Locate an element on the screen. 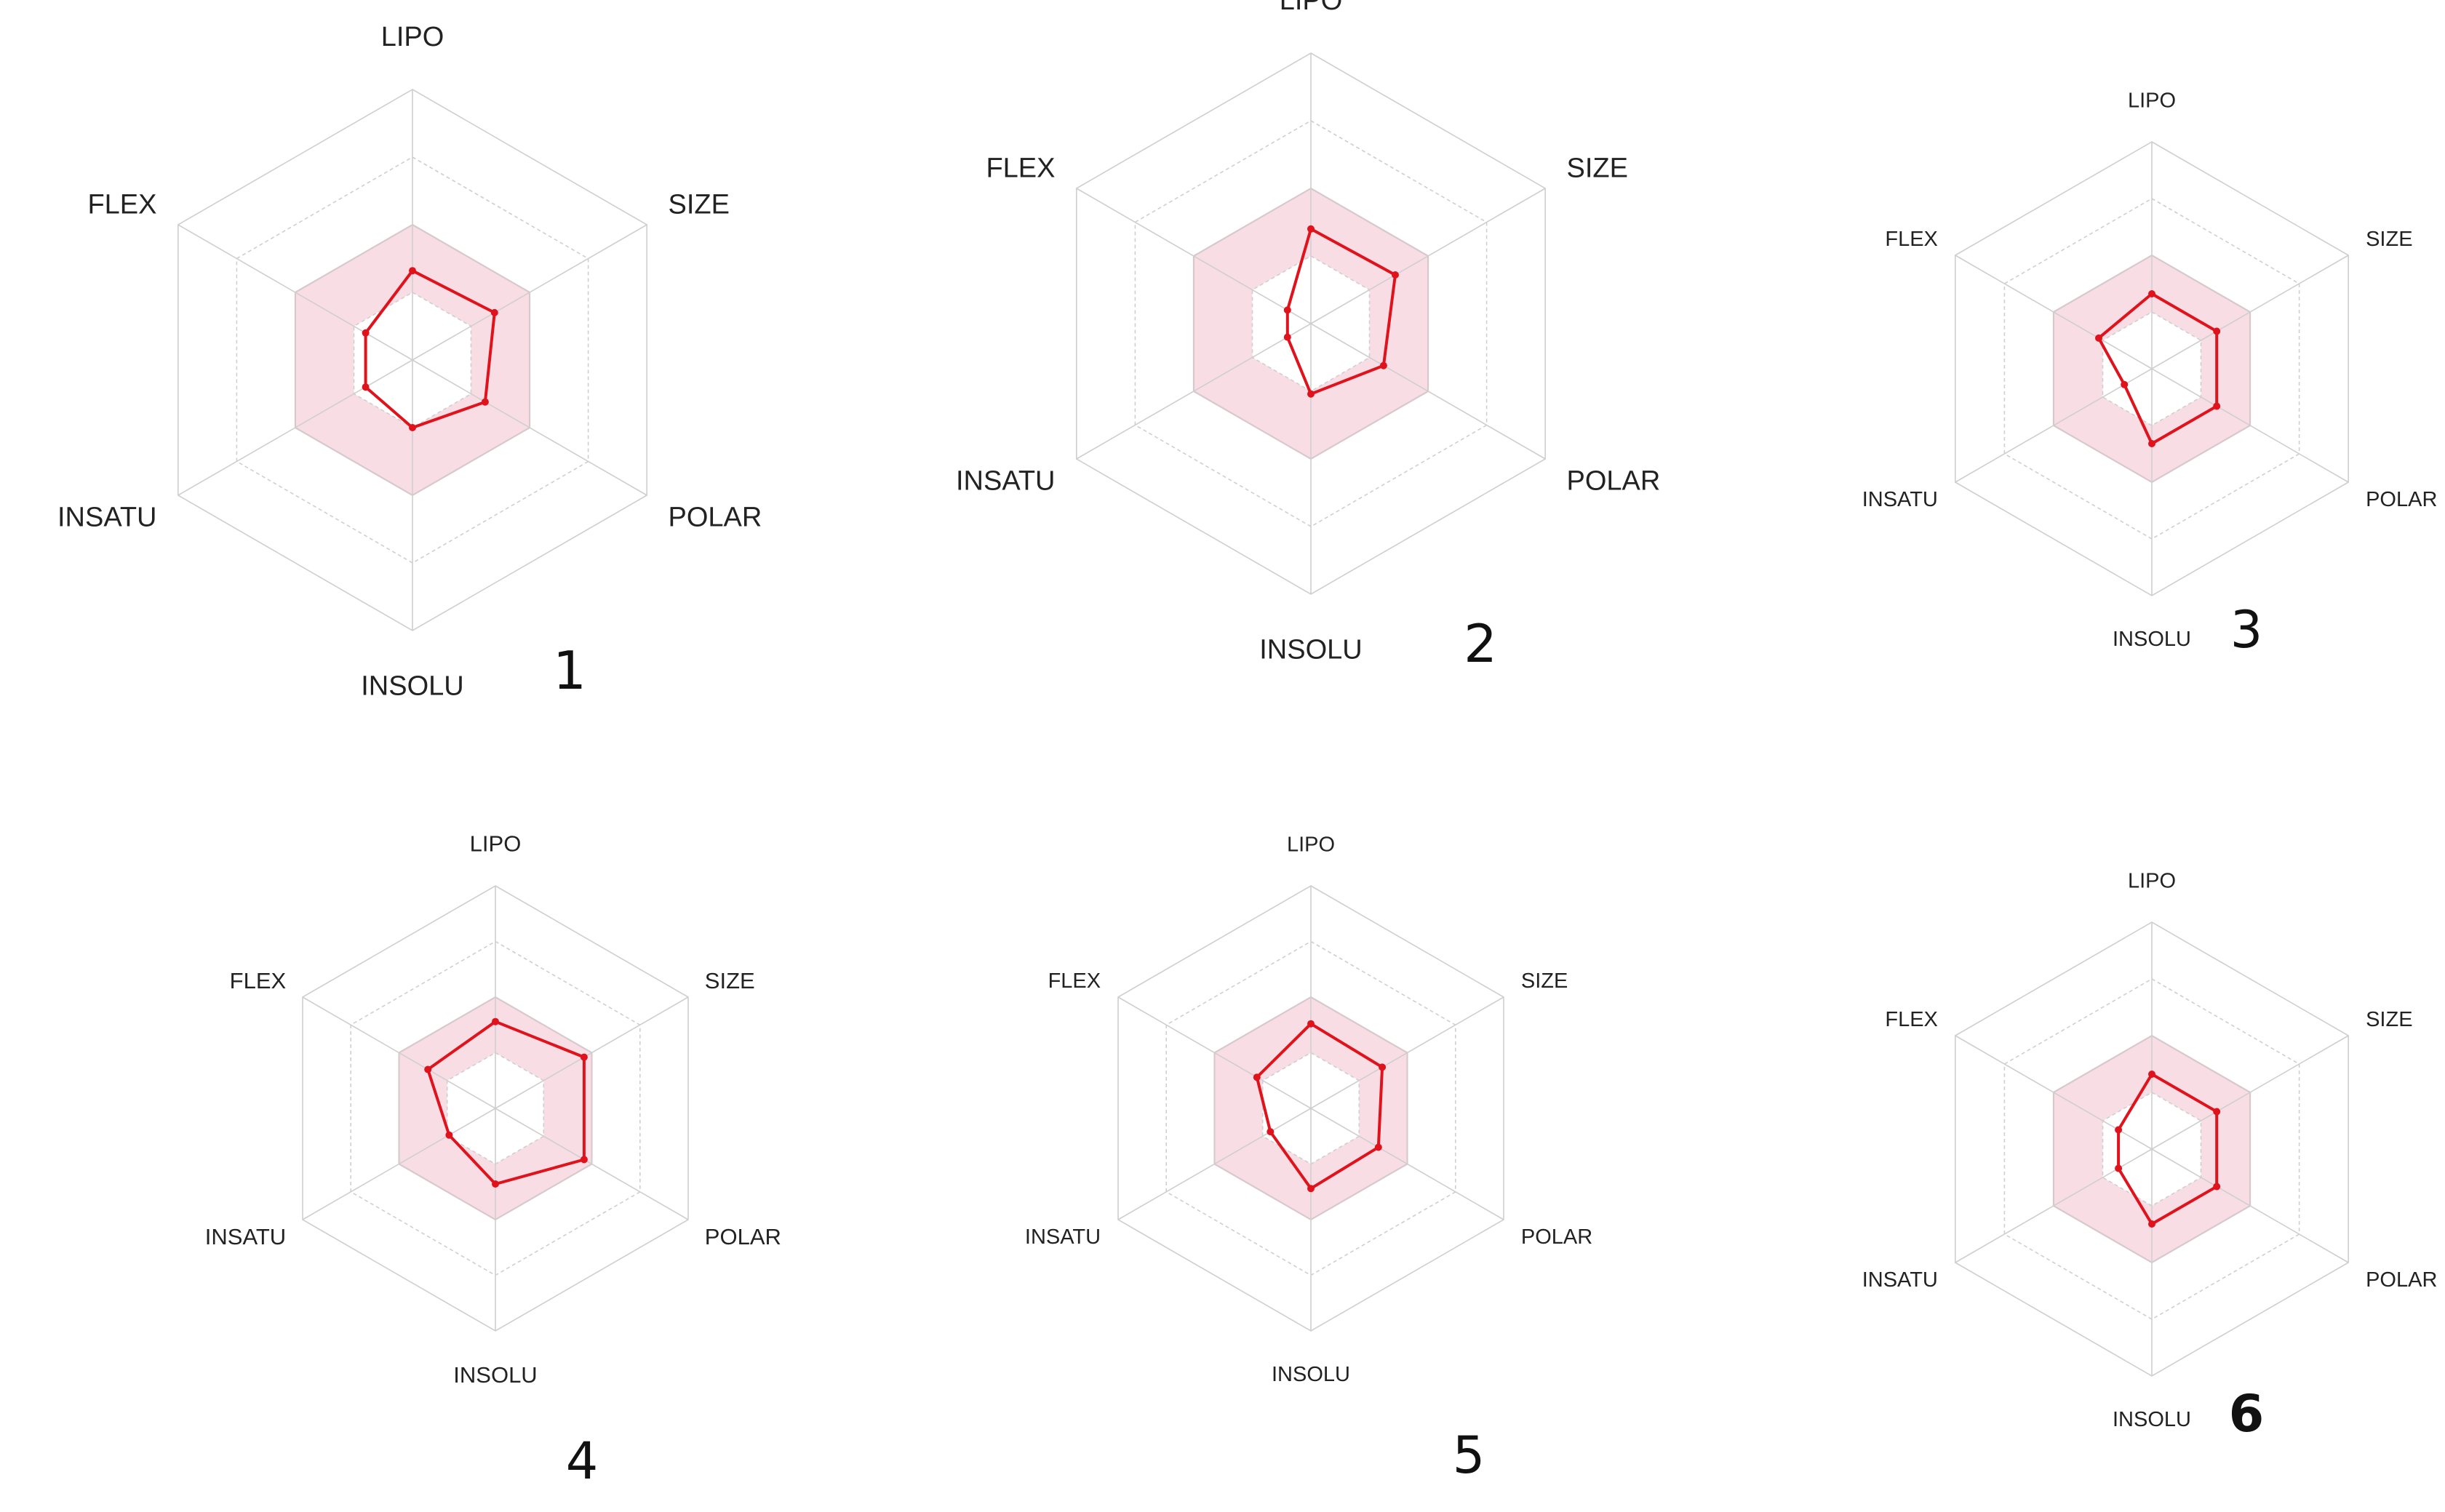 The width and height of the screenshot is (2445, 1512). radar-panel-6: LIPO SIZE POLAR INSOLU INSATU FLEX 6 is located at coordinates (2150, 1157).